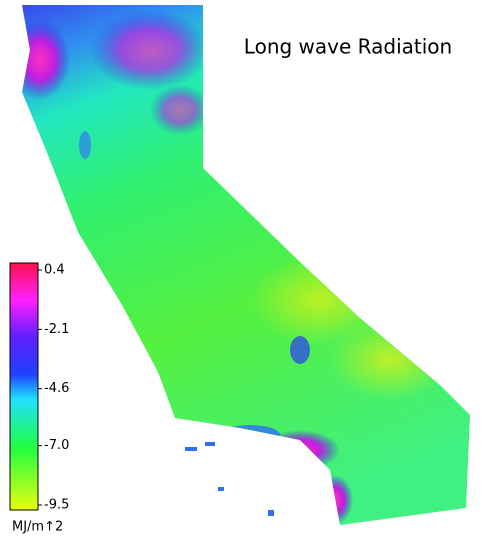 The height and width of the screenshot is (554, 500). What do you see at coordinates (24, 386) in the screenshot?
I see `colorbar` at bounding box center [24, 386].